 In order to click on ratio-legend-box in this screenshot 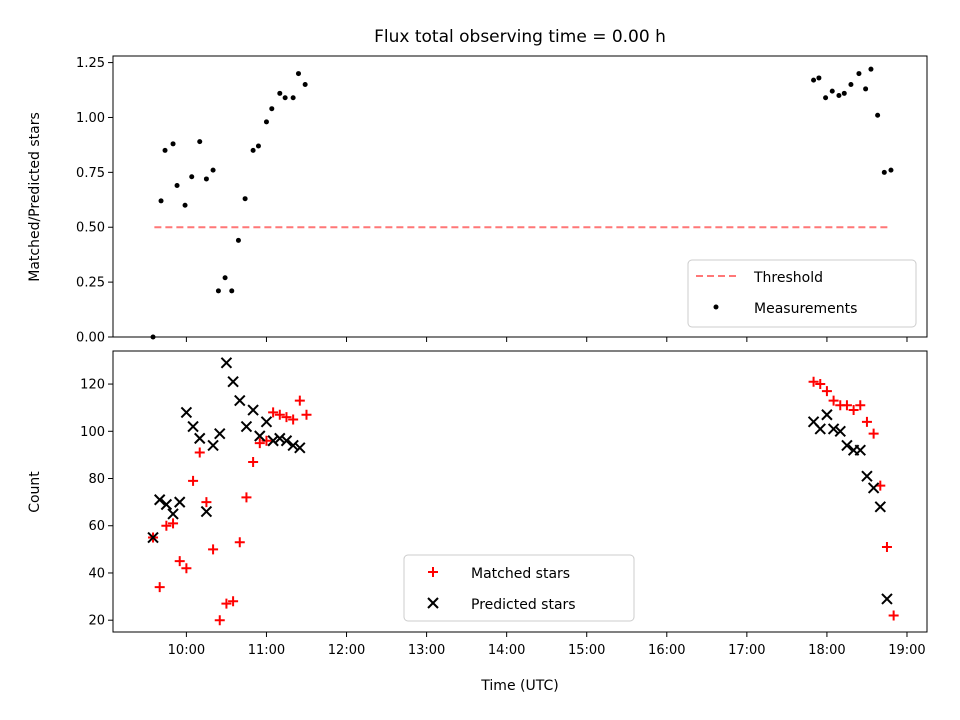, I will do `click(802, 293)`.